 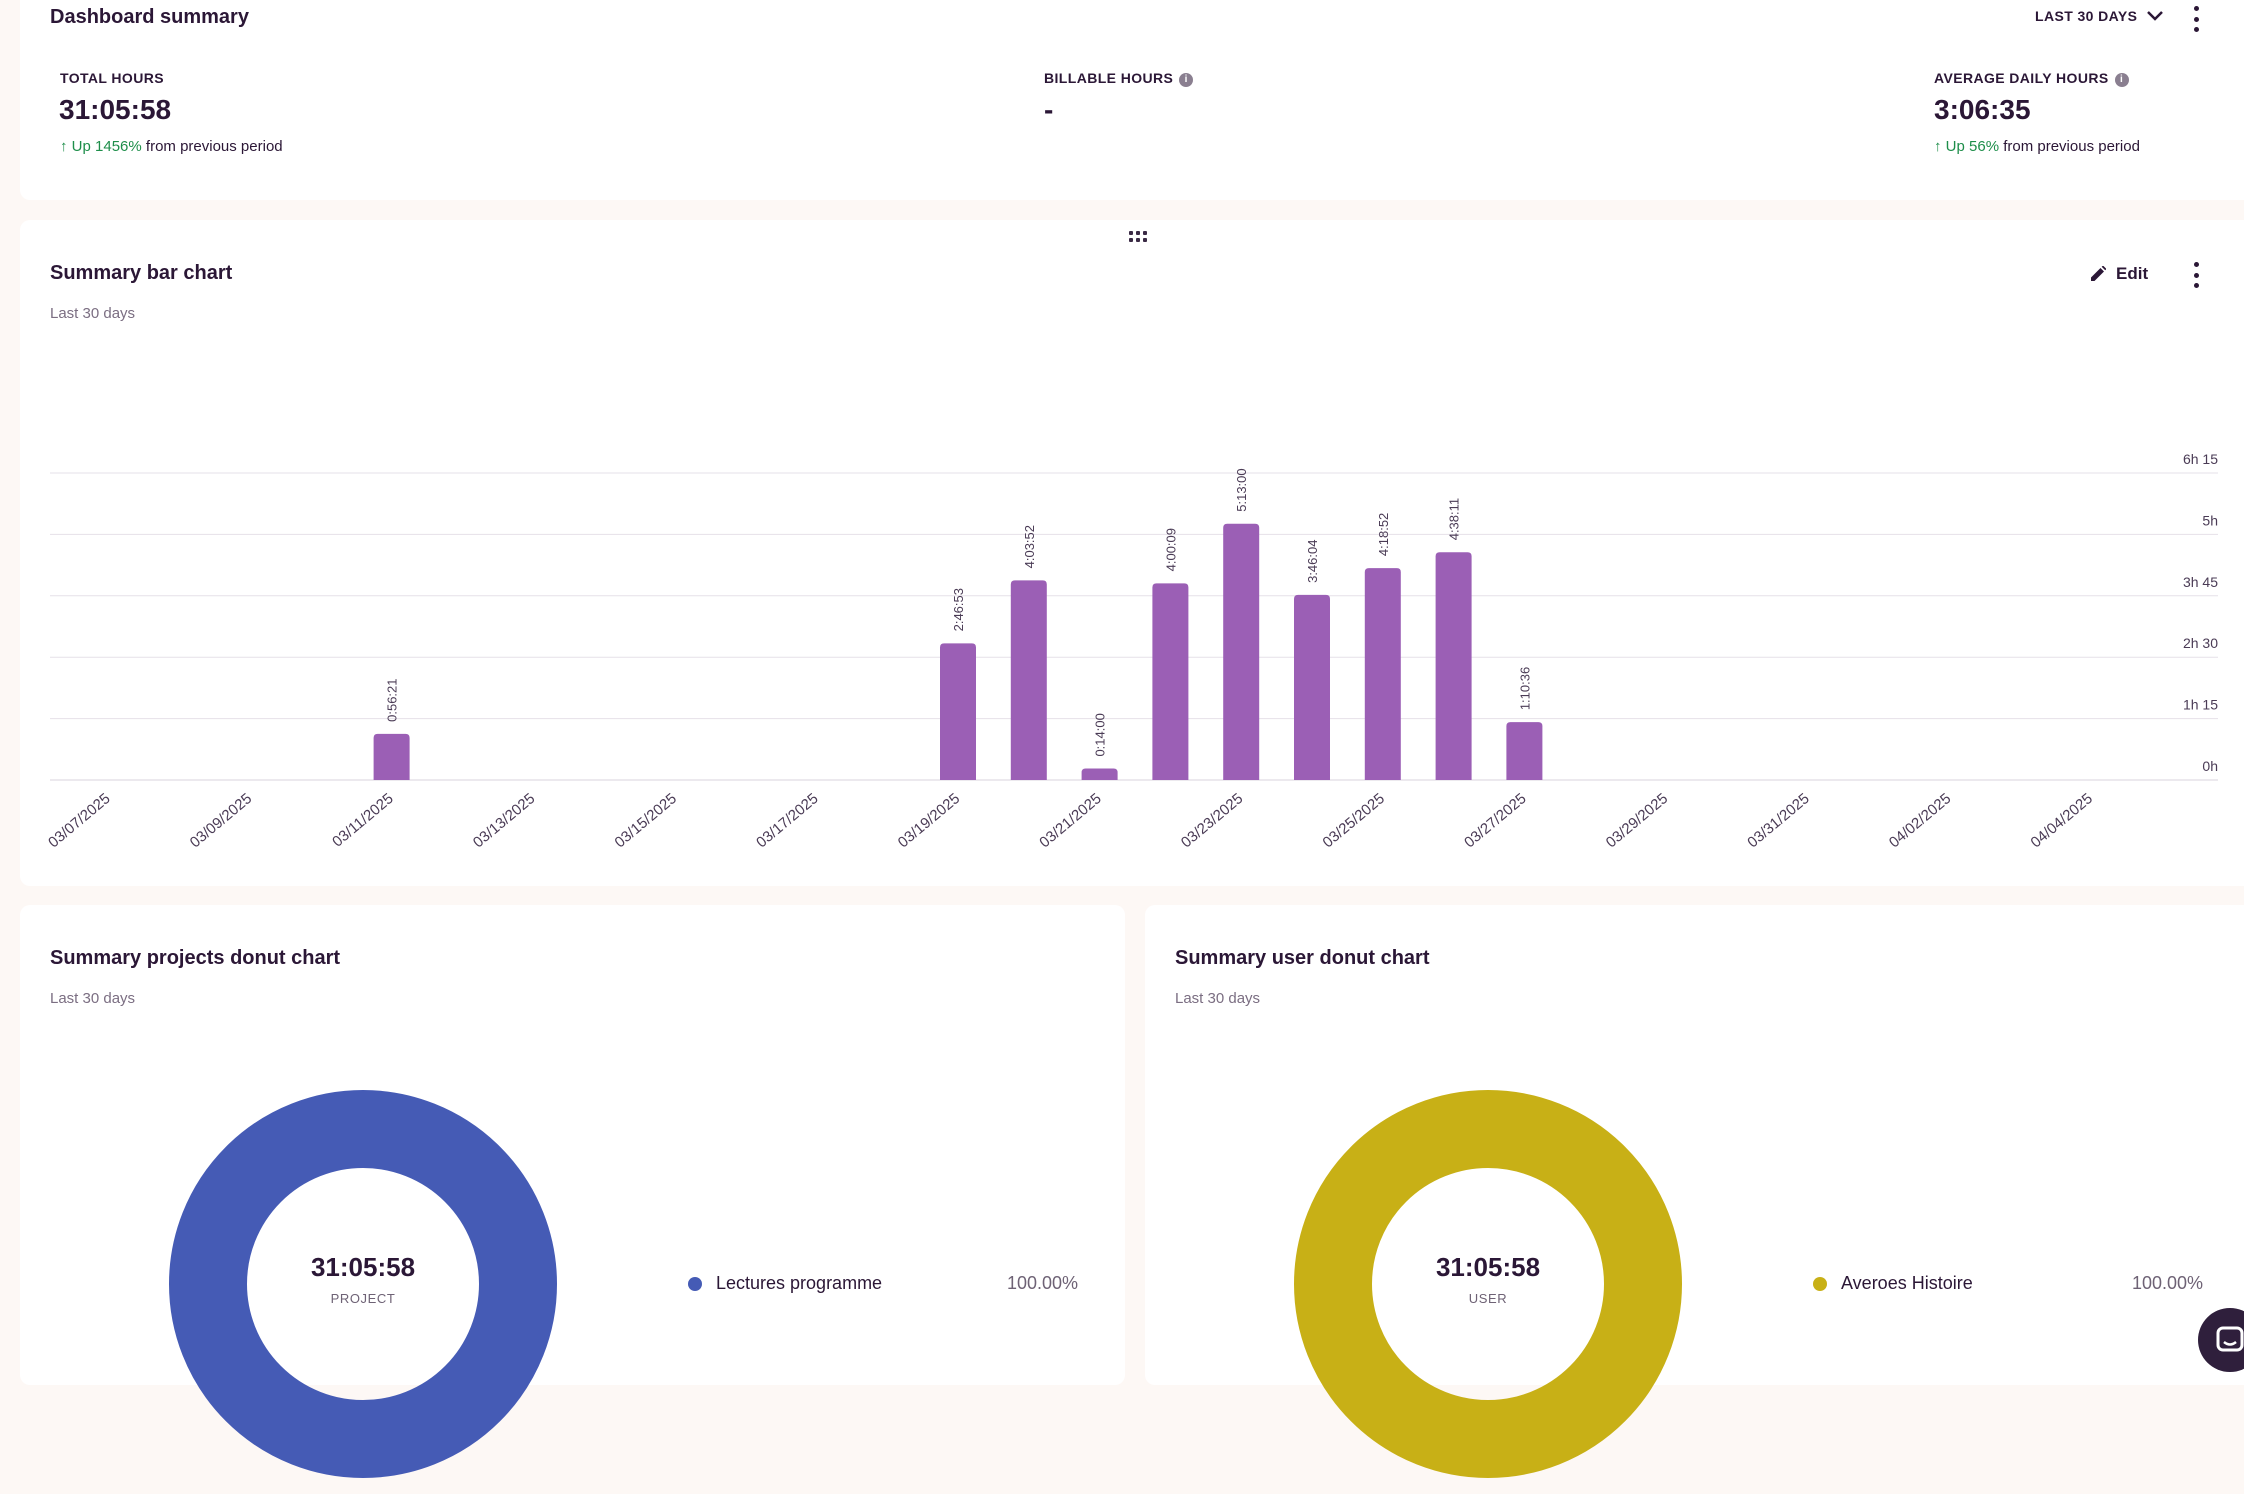 I want to click on user-donut-center-label: USER, so click(x=1488, y=1298).